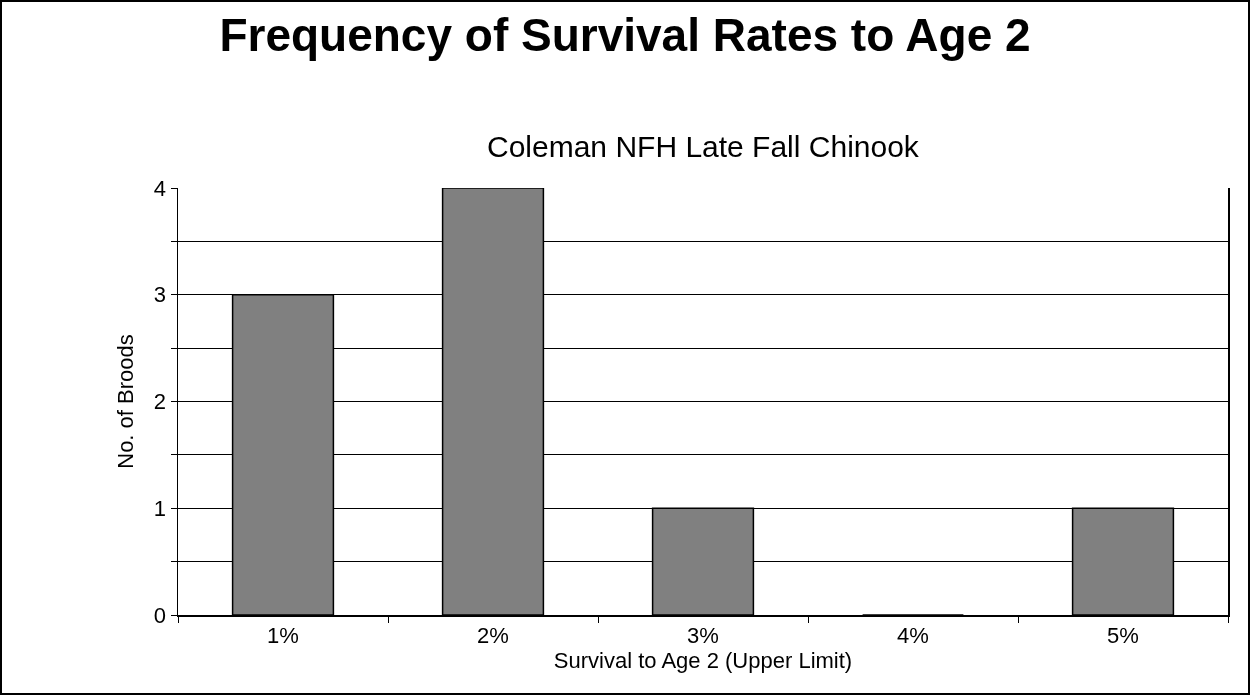 The image size is (1250, 695). I want to click on x-tick-label: 5%, so click(1123, 635).